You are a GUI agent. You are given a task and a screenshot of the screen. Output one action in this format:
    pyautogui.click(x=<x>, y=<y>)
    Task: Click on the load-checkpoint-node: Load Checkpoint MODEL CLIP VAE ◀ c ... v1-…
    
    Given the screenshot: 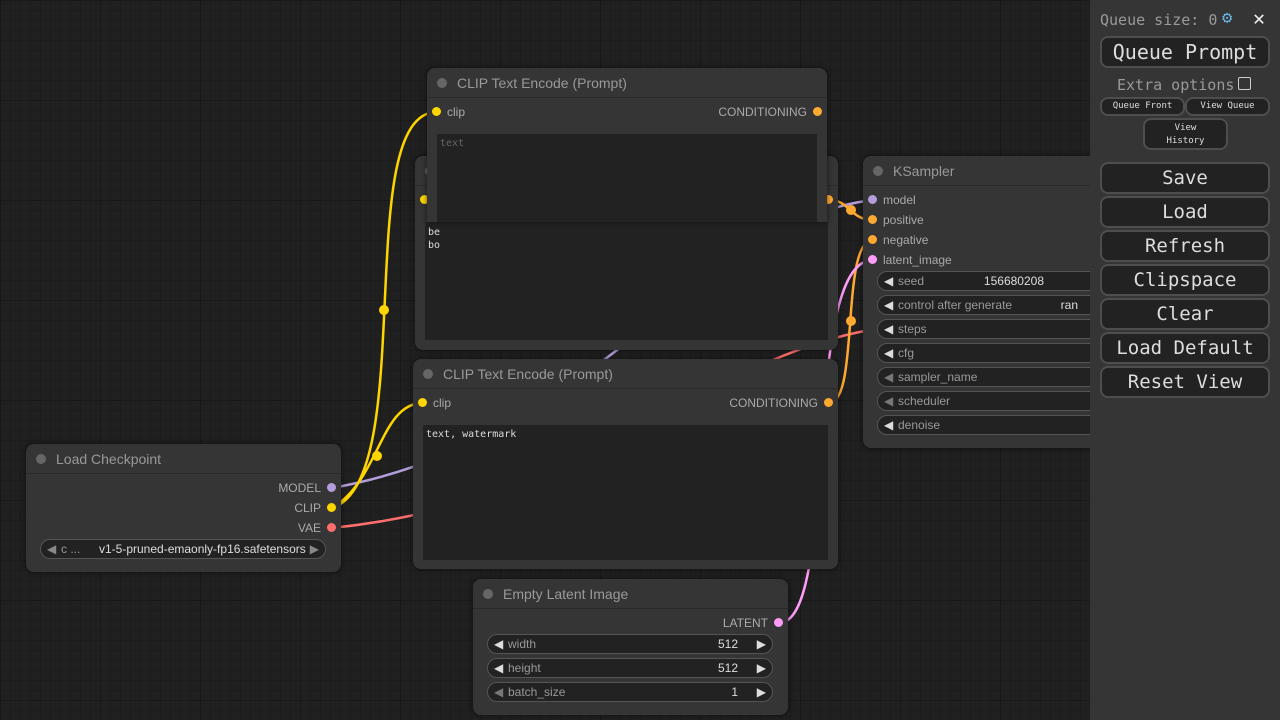 What is the action you would take?
    pyautogui.click(x=183, y=508)
    